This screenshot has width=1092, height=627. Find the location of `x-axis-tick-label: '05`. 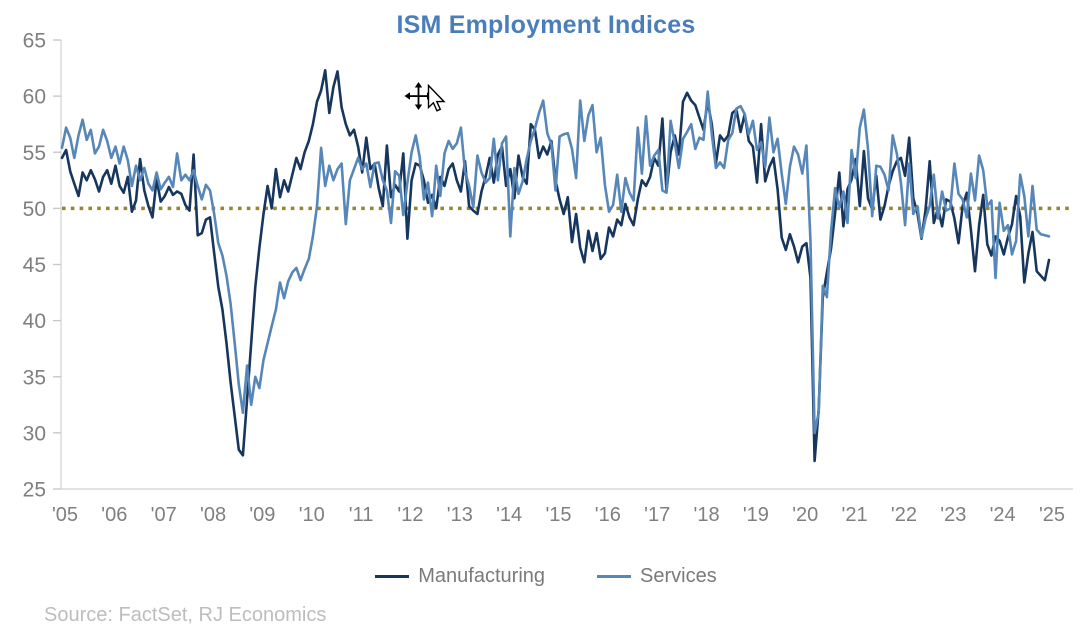

x-axis-tick-label: '05 is located at coordinates (65, 515).